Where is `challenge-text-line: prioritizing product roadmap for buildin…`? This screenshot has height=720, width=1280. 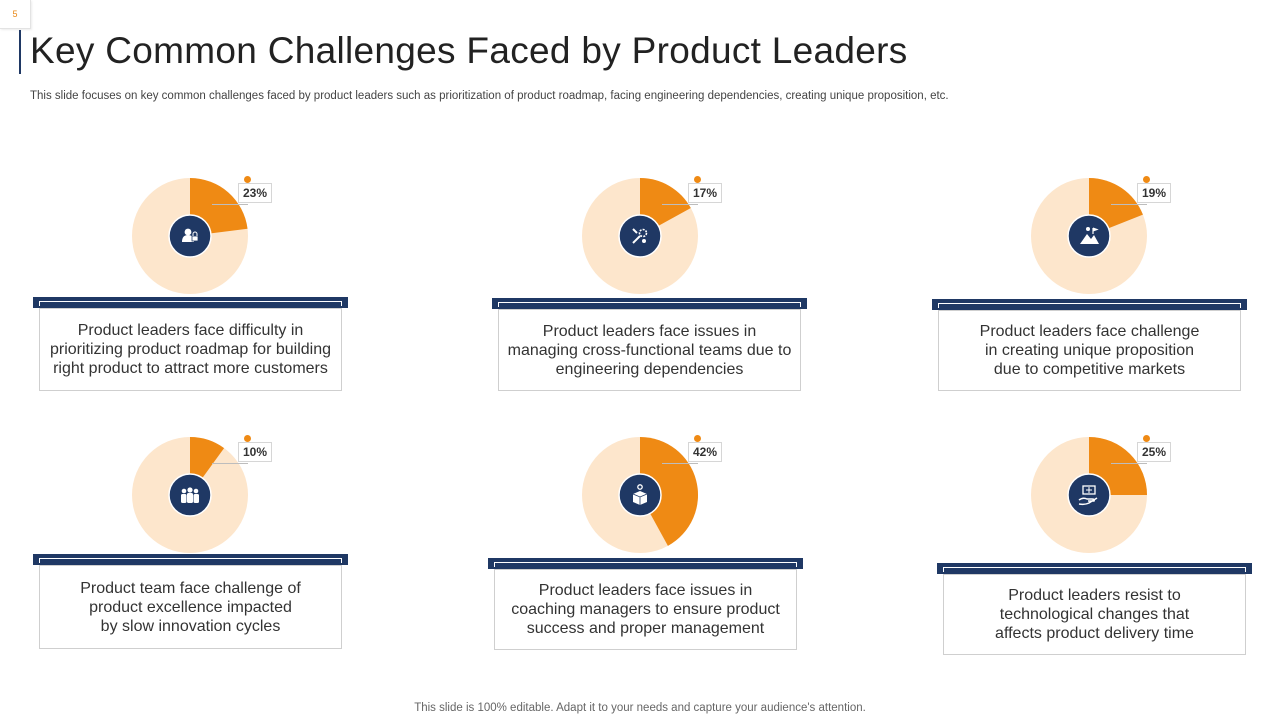 challenge-text-line: prioritizing product roadmap for buildin… is located at coordinates (190, 349).